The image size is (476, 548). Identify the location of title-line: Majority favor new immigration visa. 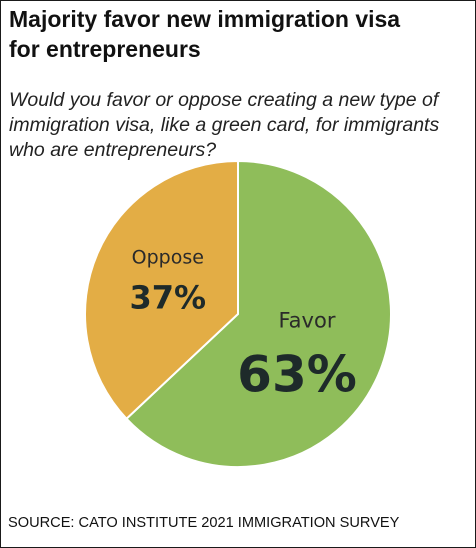
(205, 19).